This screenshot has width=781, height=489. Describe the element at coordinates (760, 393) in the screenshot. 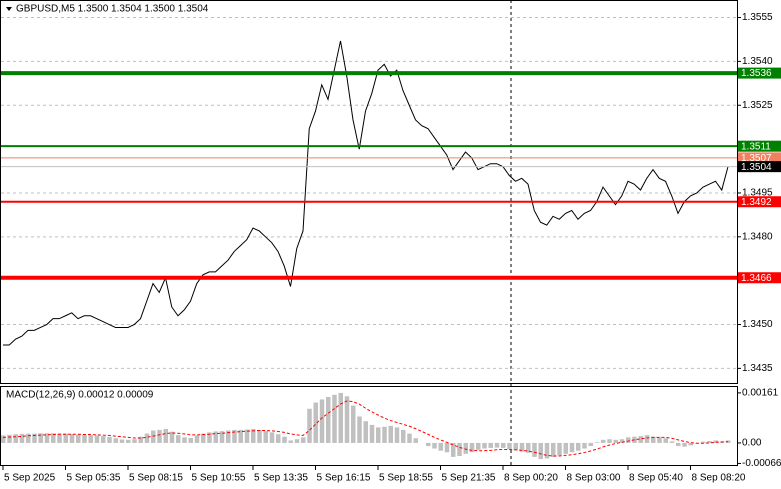

I see `y-tick-label: 0.00161` at that location.